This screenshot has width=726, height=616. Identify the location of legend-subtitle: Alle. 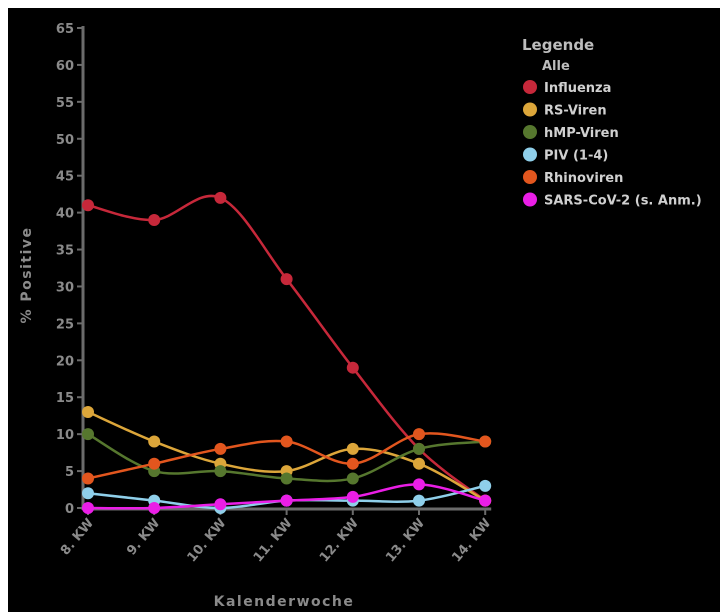
(556, 66).